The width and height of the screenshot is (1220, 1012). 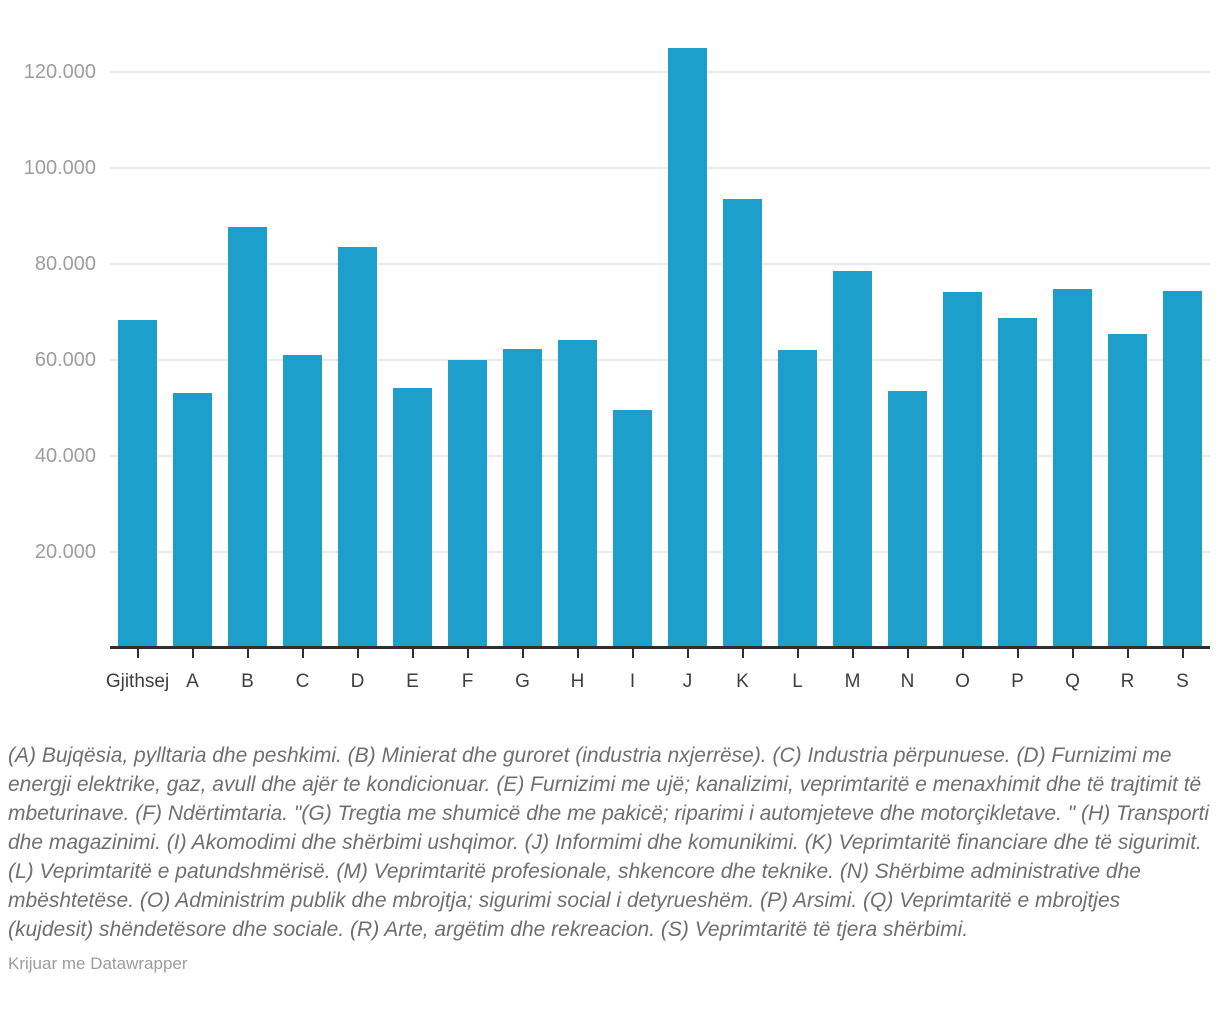 What do you see at coordinates (742, 423) in the screenshot?
I see `bar-k` at bounding box center [742, 423].